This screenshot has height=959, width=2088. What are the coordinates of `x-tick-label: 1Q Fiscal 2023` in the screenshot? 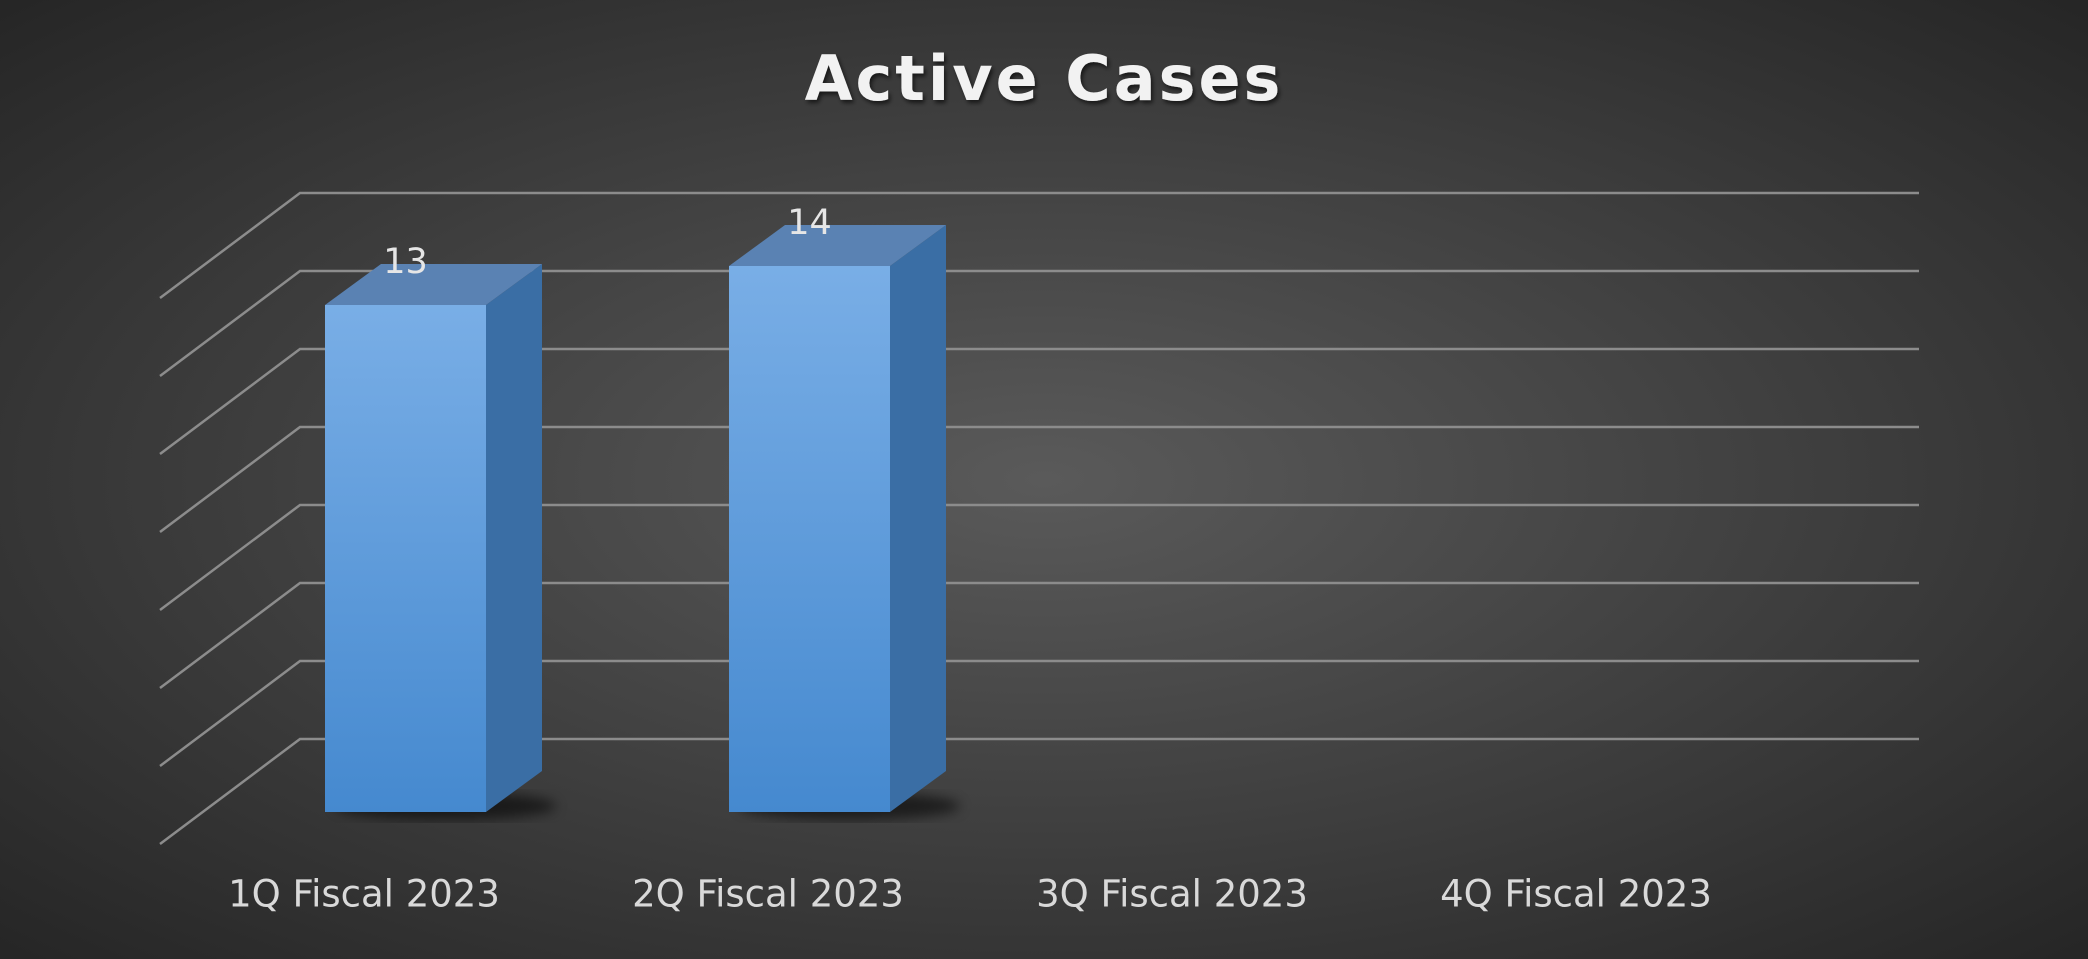 It's located at (364, 894).